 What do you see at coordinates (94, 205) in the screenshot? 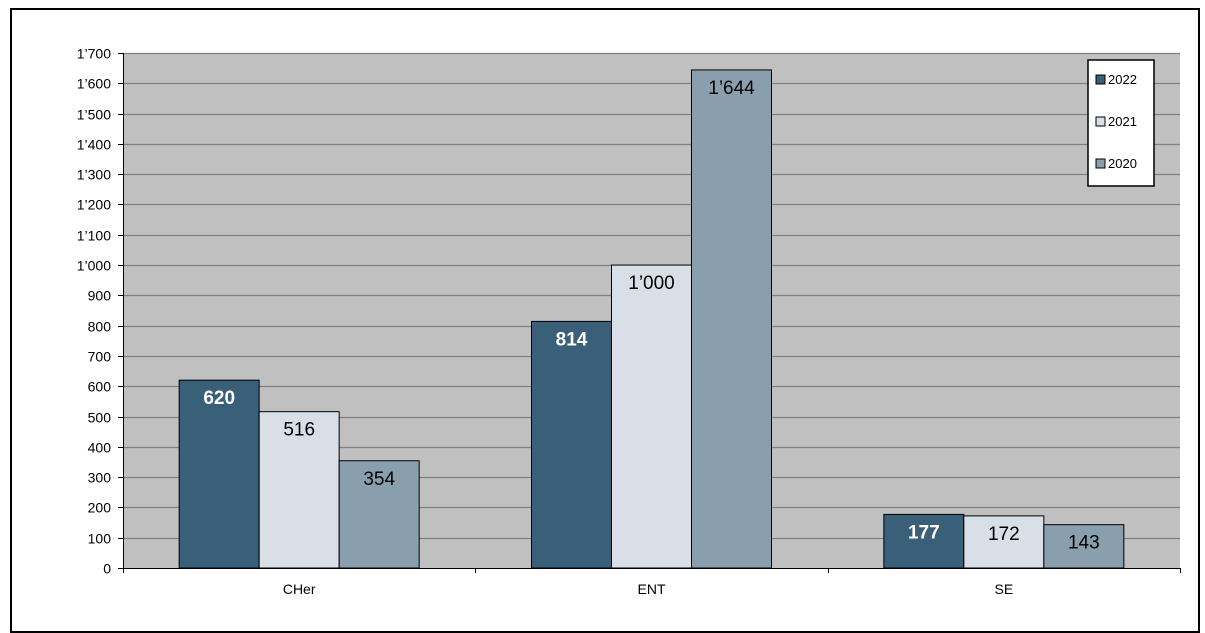
I see `y-tick-label: 1’200` at bounding box center [94, 205].